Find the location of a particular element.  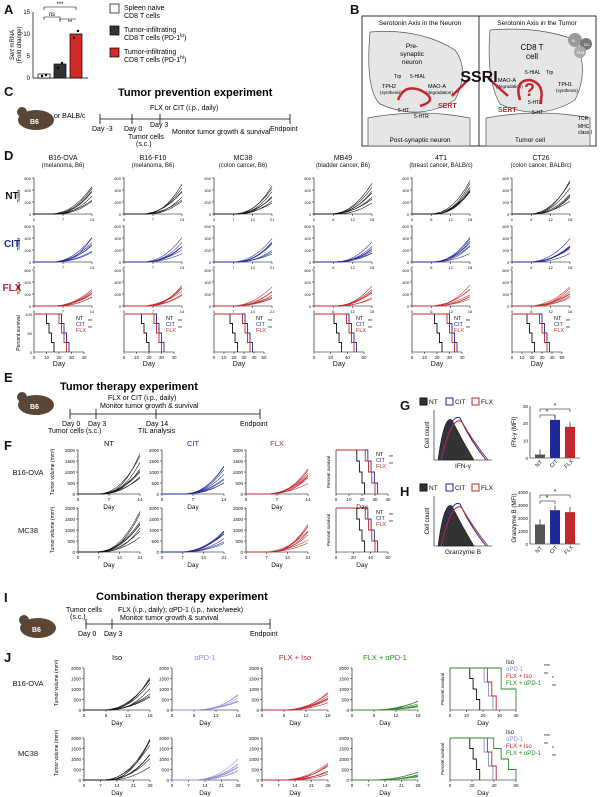

x-tick-label: 6 is located at coordinates (531, 267).